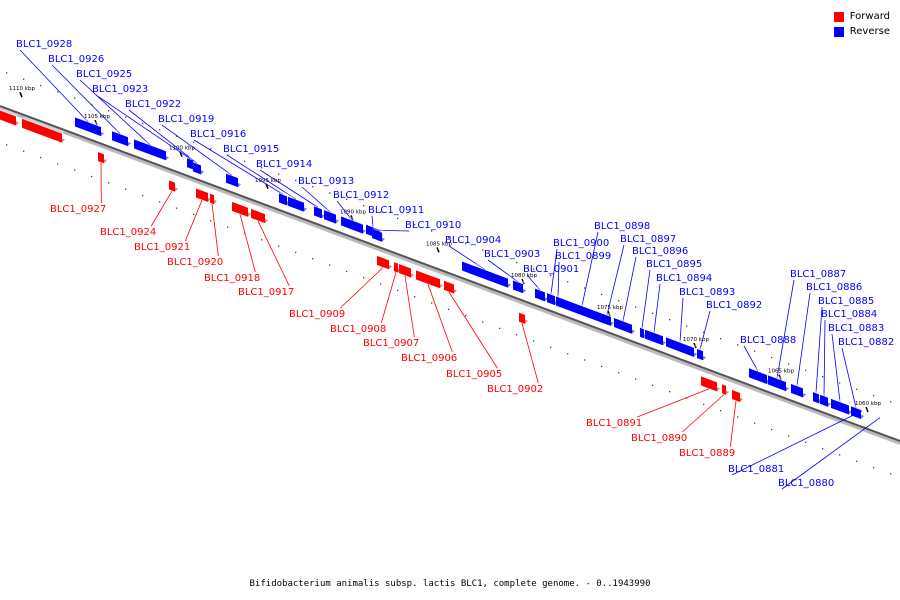  What do you see at coordinates (433, 225) in the screenshot?
I see `gene-label-blc1_0910: BLC1_0910` at bounding box center [433, 225].